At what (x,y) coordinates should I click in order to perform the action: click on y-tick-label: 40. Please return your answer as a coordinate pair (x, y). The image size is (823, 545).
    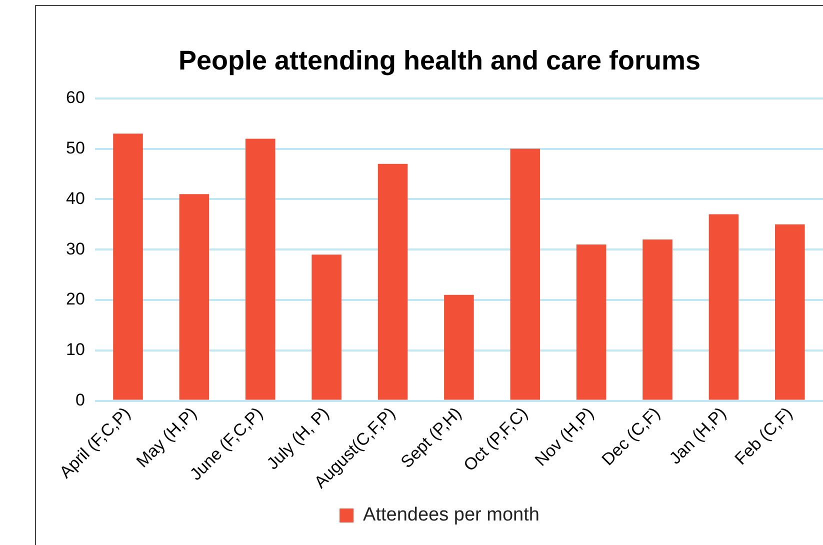
    Looking at the image, I should click on (75, 198).